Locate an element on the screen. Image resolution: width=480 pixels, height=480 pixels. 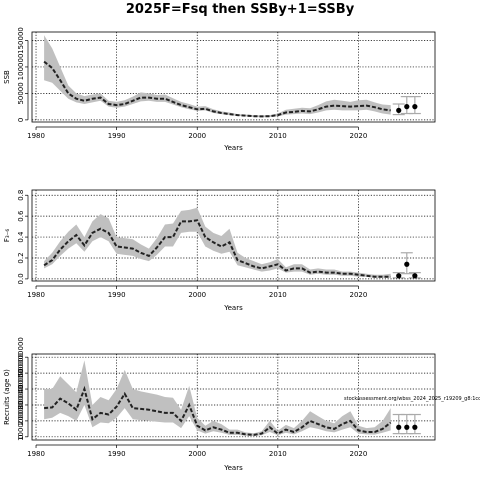
y-axis-label: SSB is located at coordinates (7, 77).